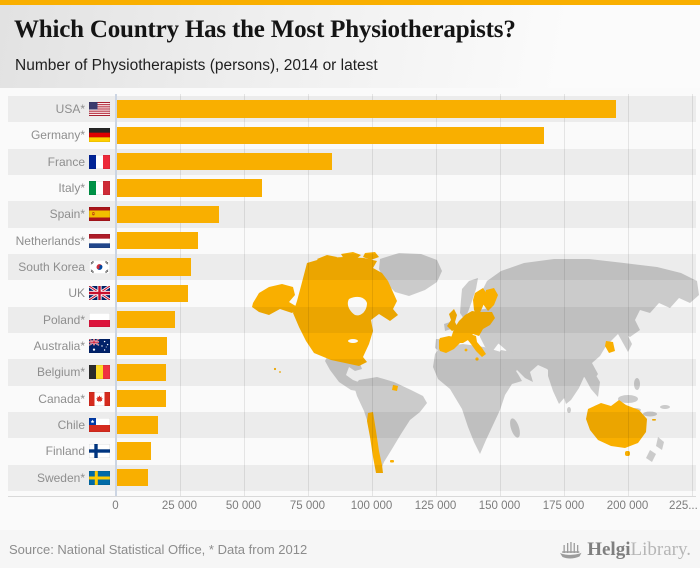 Image resolution: width=700 pixels, height=568 pixels. What do you see at coordinates (146, 319) in the screenshot?
I see `poland-bar` at bounding box center [146, 319].